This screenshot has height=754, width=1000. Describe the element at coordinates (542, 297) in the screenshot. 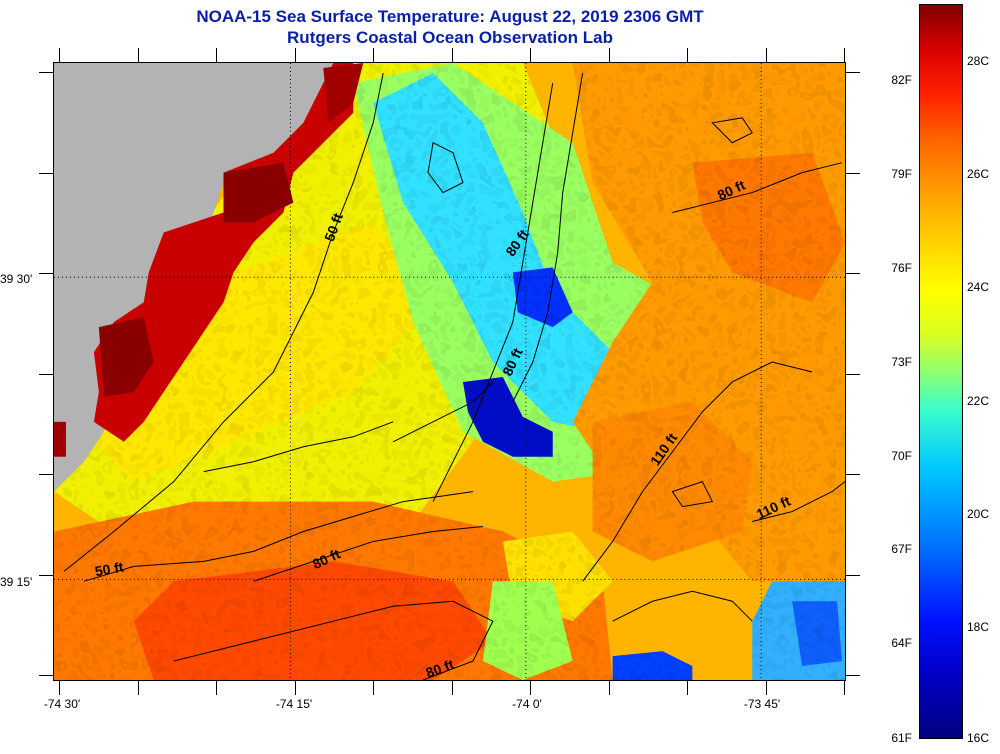

I see `sst-zone-blue-north` at that location.